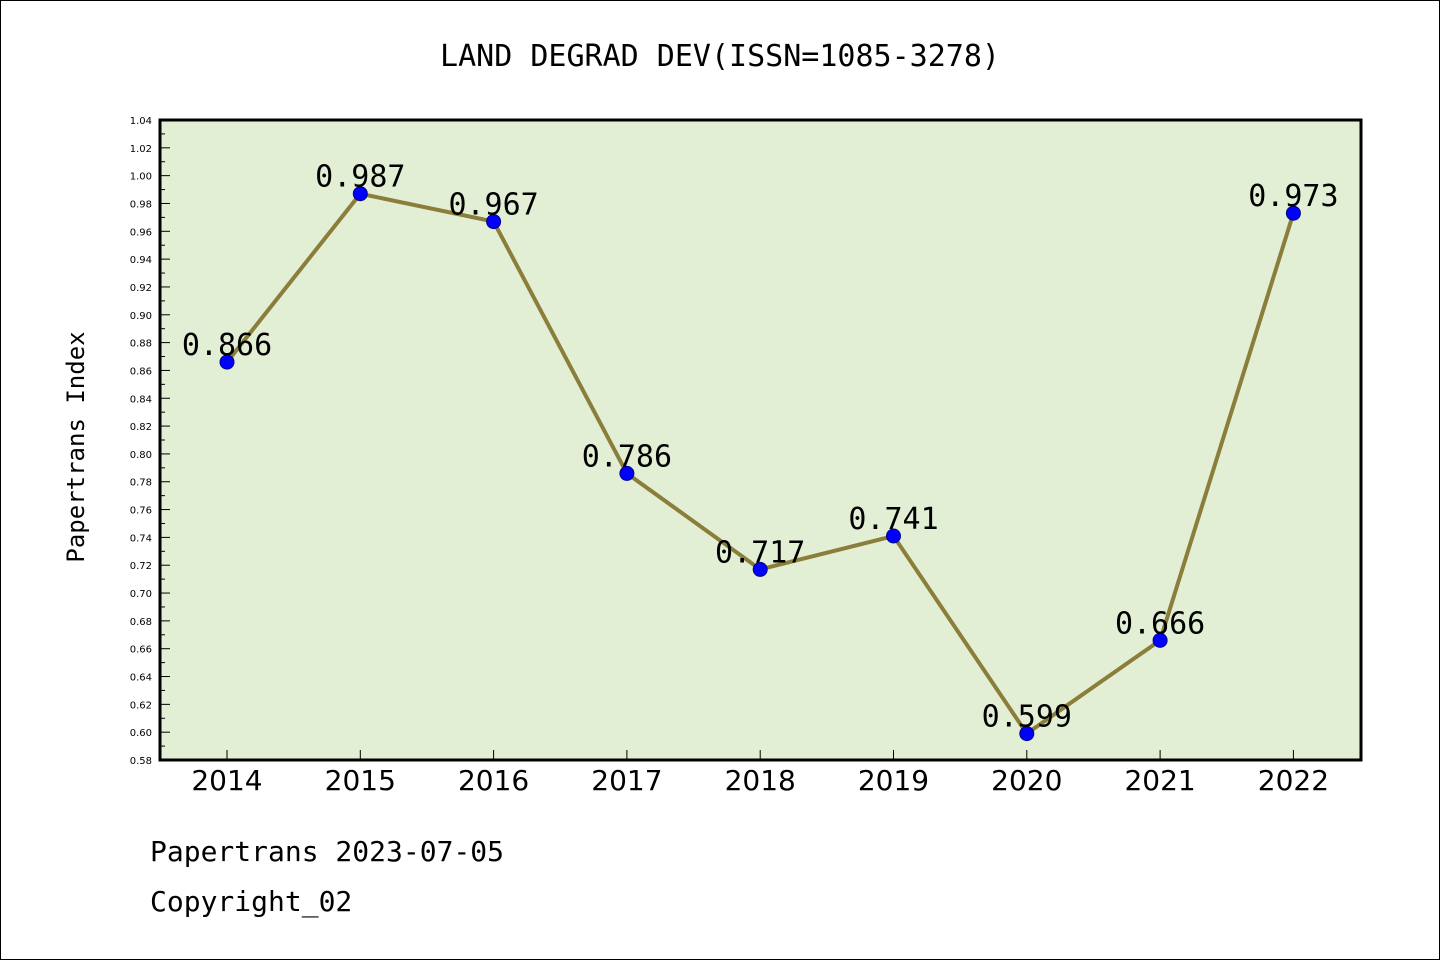 This screenshot has height=960, width=1440. What do you see at coordinates (141, 622) in the screenshot?
I see `y-tick-label: 0.68` at bounding box center [141, 622].